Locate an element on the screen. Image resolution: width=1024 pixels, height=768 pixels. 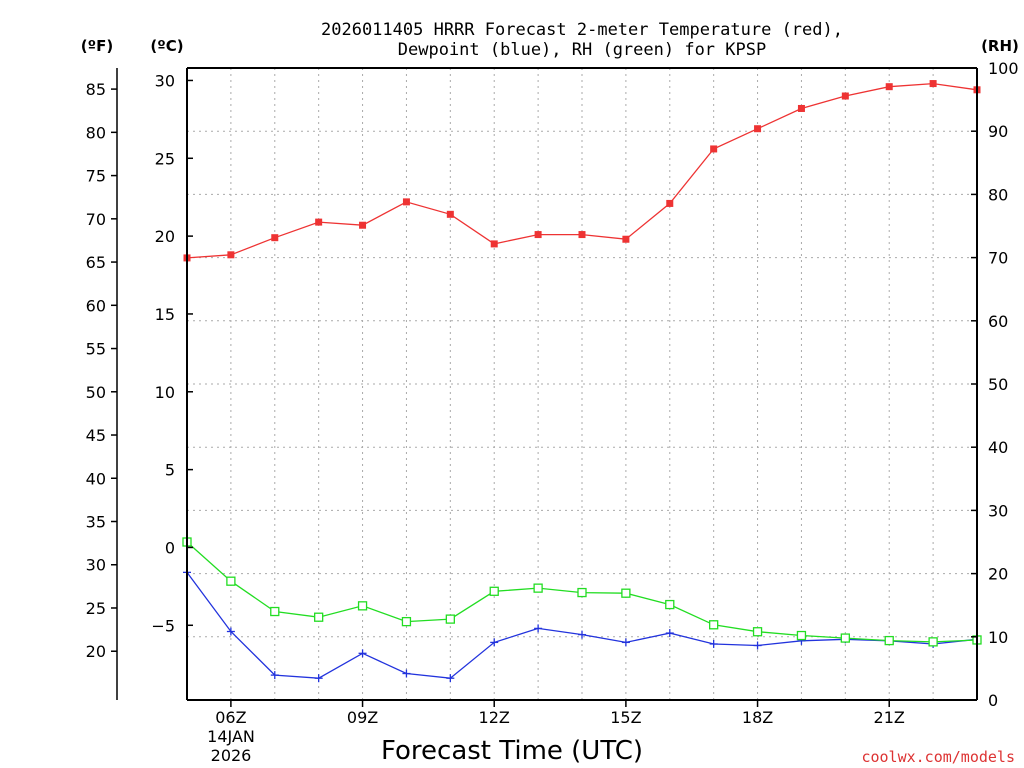
date-label-day: 14JAN is located at coordinates (231, 736).